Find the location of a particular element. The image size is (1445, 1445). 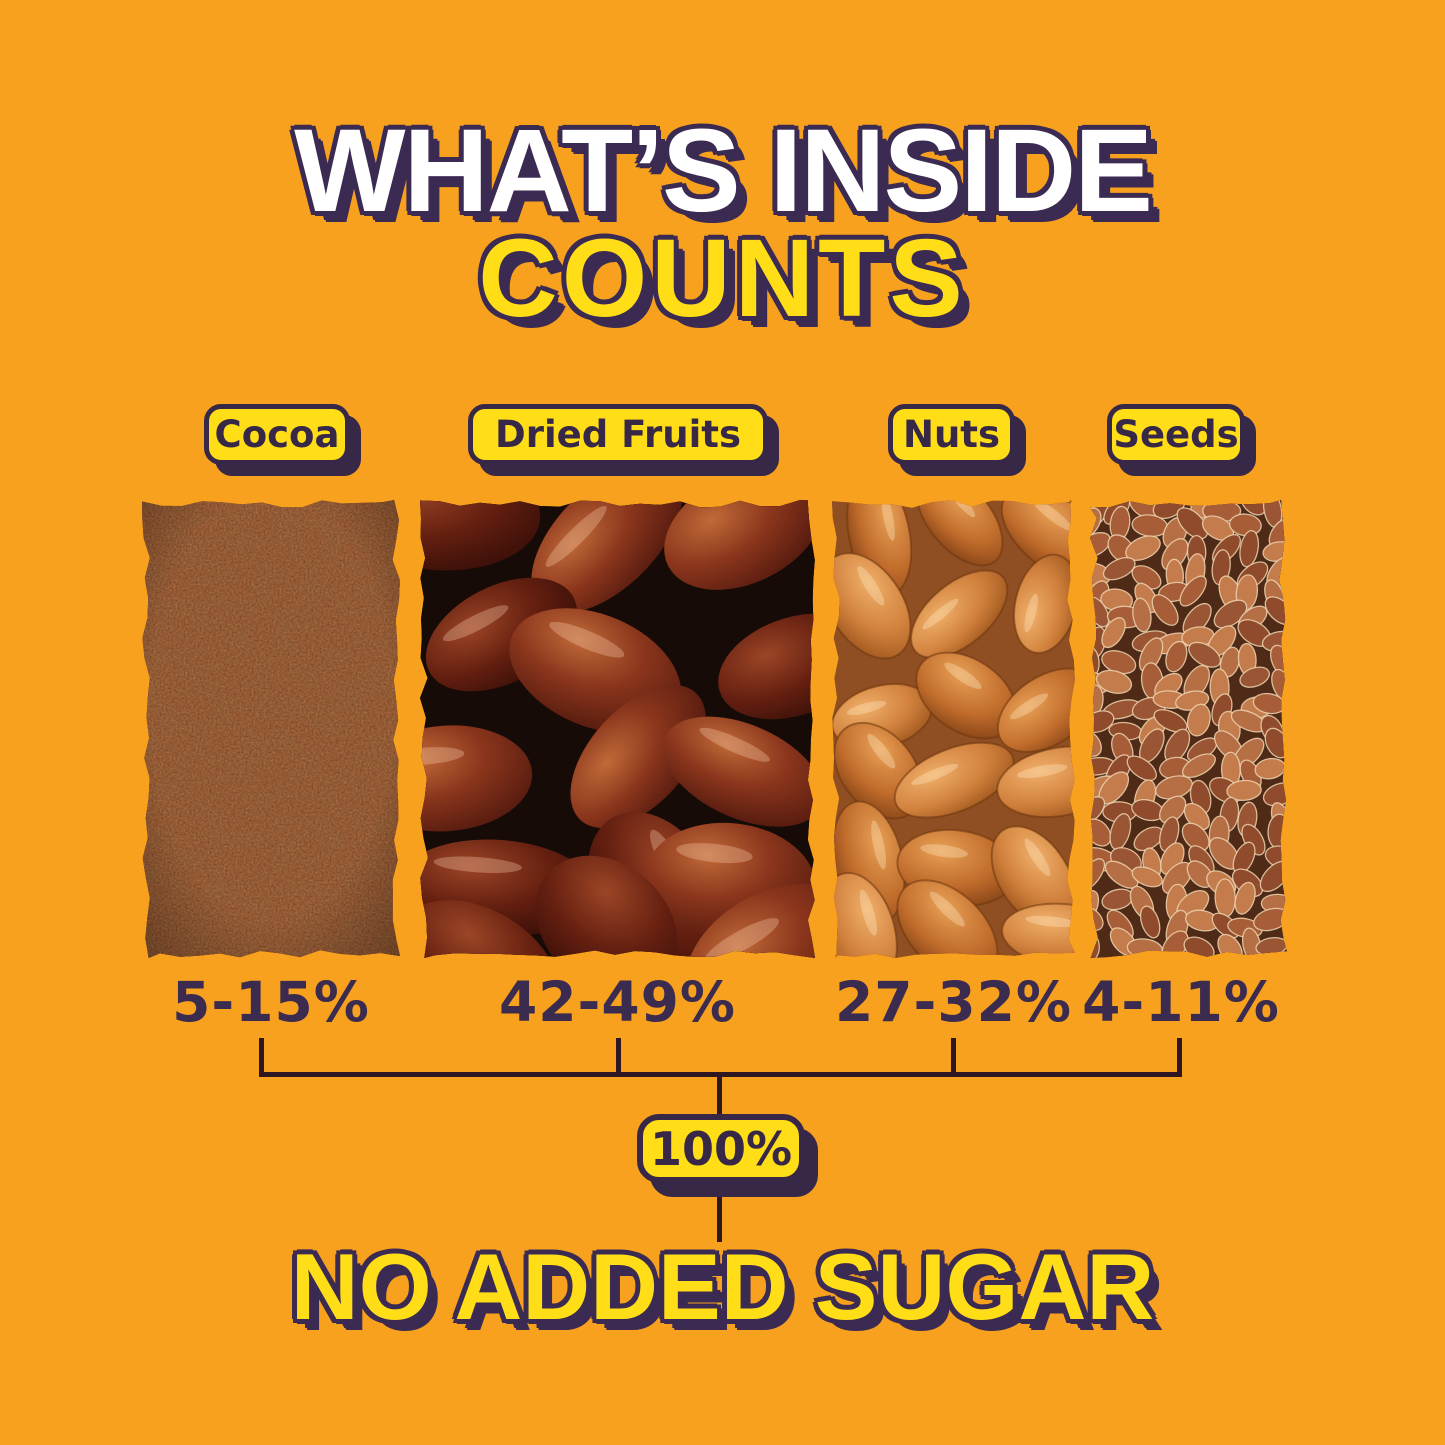

percent-seeds: 4-11% is located at coordinates (1181, 1002).